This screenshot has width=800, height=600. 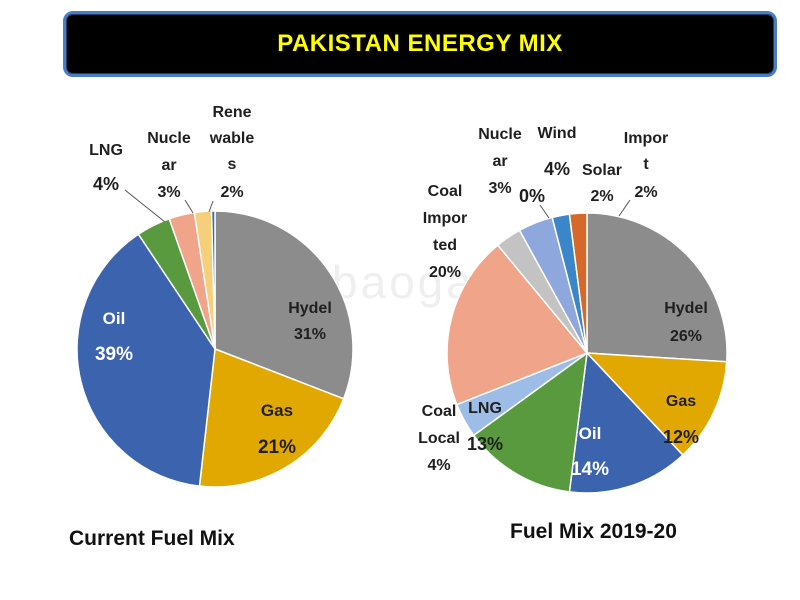 I want to click on label2-lng-name: LNG, so click(x=485, y=408).